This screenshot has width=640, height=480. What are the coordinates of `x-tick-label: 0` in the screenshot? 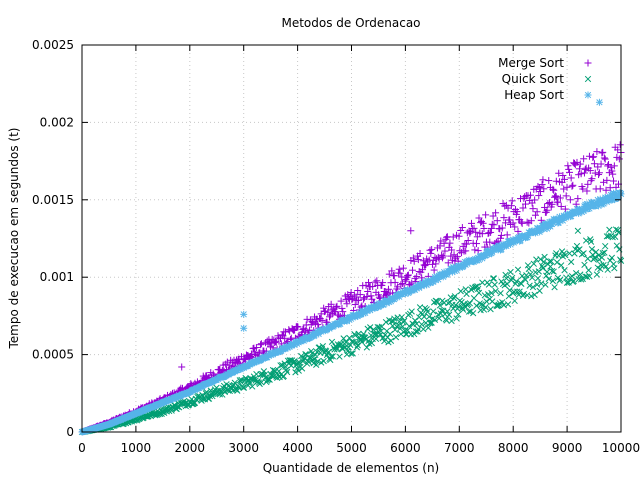 It's located at (82, 448).